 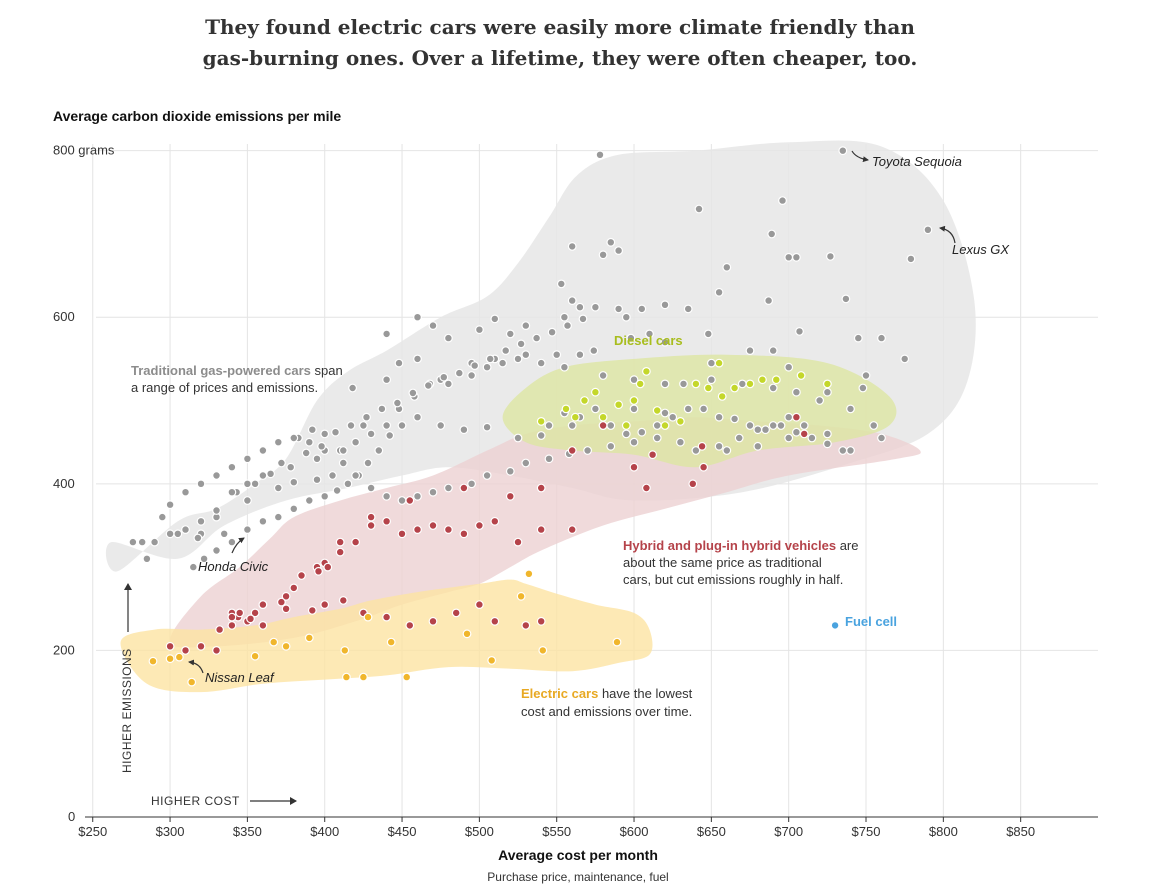 I want to click on nissan-leaf-label: Nissan Leaf, so click(x=240, y=677).